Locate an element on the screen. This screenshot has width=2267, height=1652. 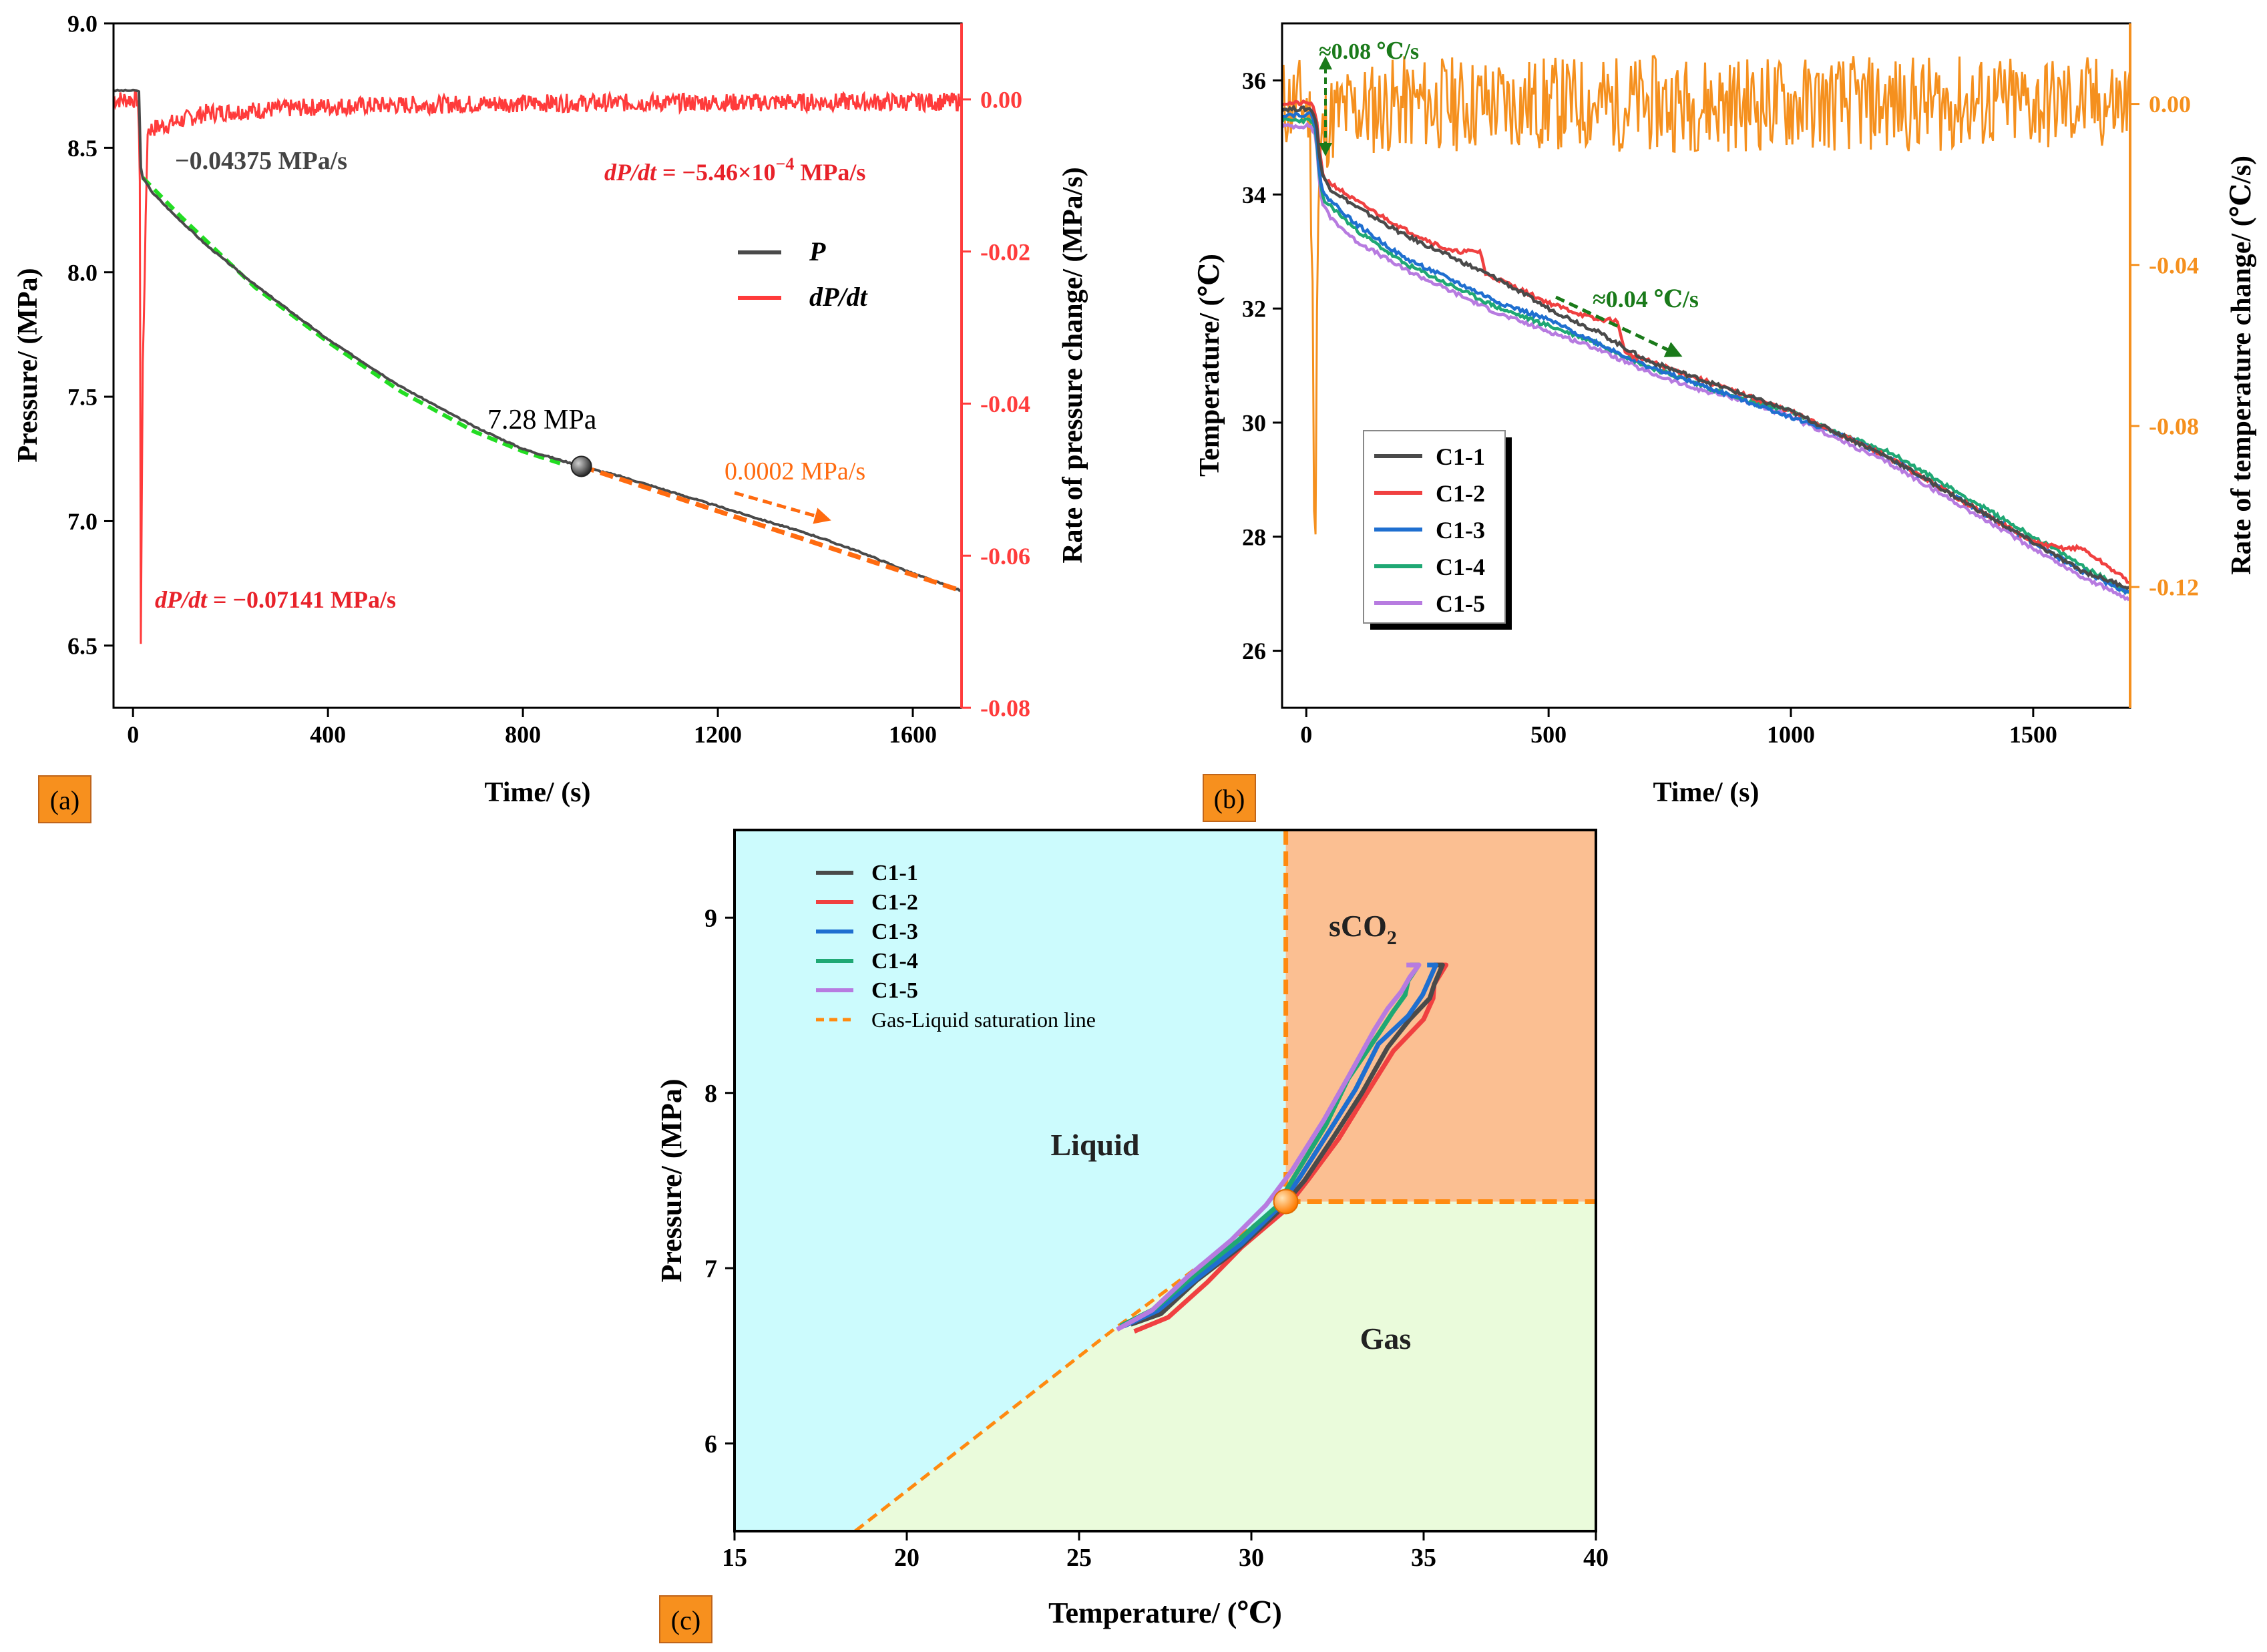
late-slope-arrow is located at coordinates (782, 508).